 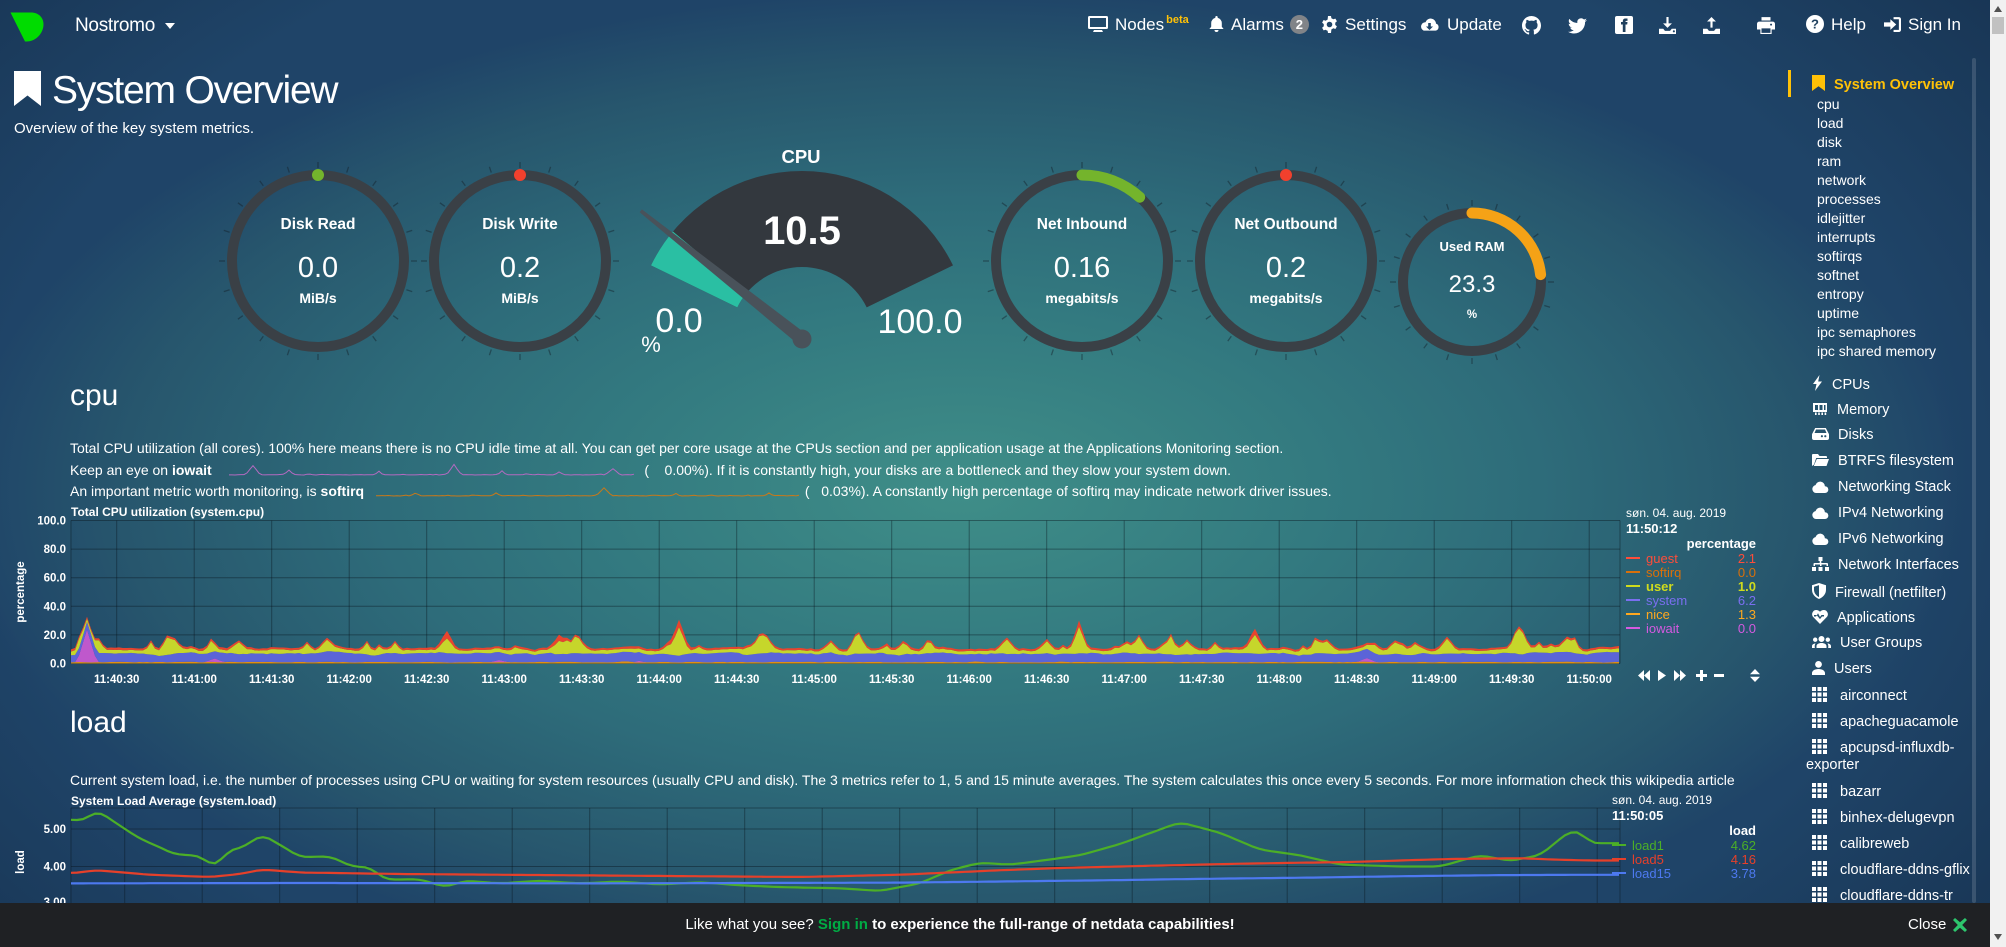 I want to click on svg-text: 11:48:00, so click(x=1278, y=680).